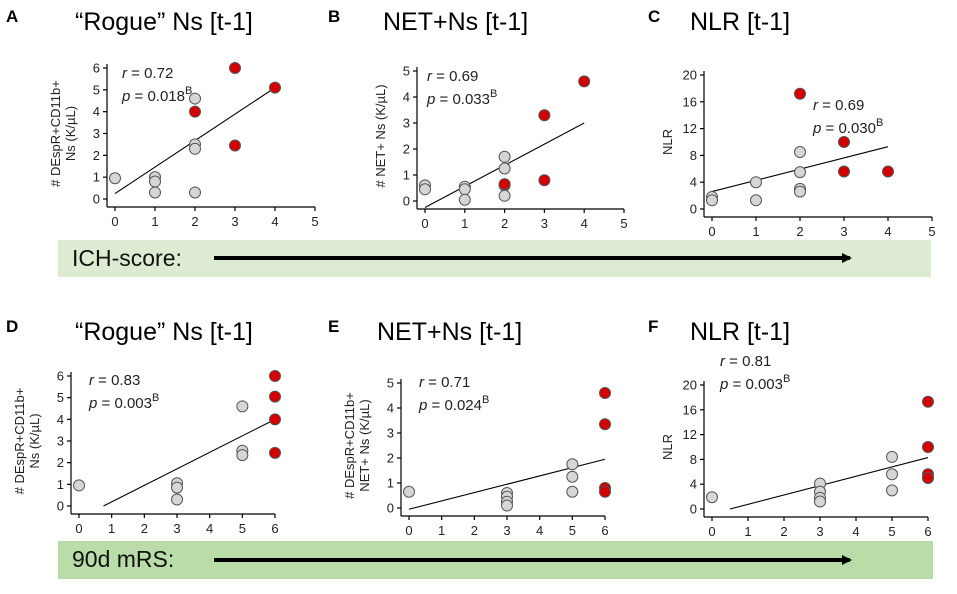 The image size is (957, 594). What do you see at coordinates (494, 258) in the screenshot?
I see `ich-score-banner: ICH-score:` at bounding box center [494, 258].